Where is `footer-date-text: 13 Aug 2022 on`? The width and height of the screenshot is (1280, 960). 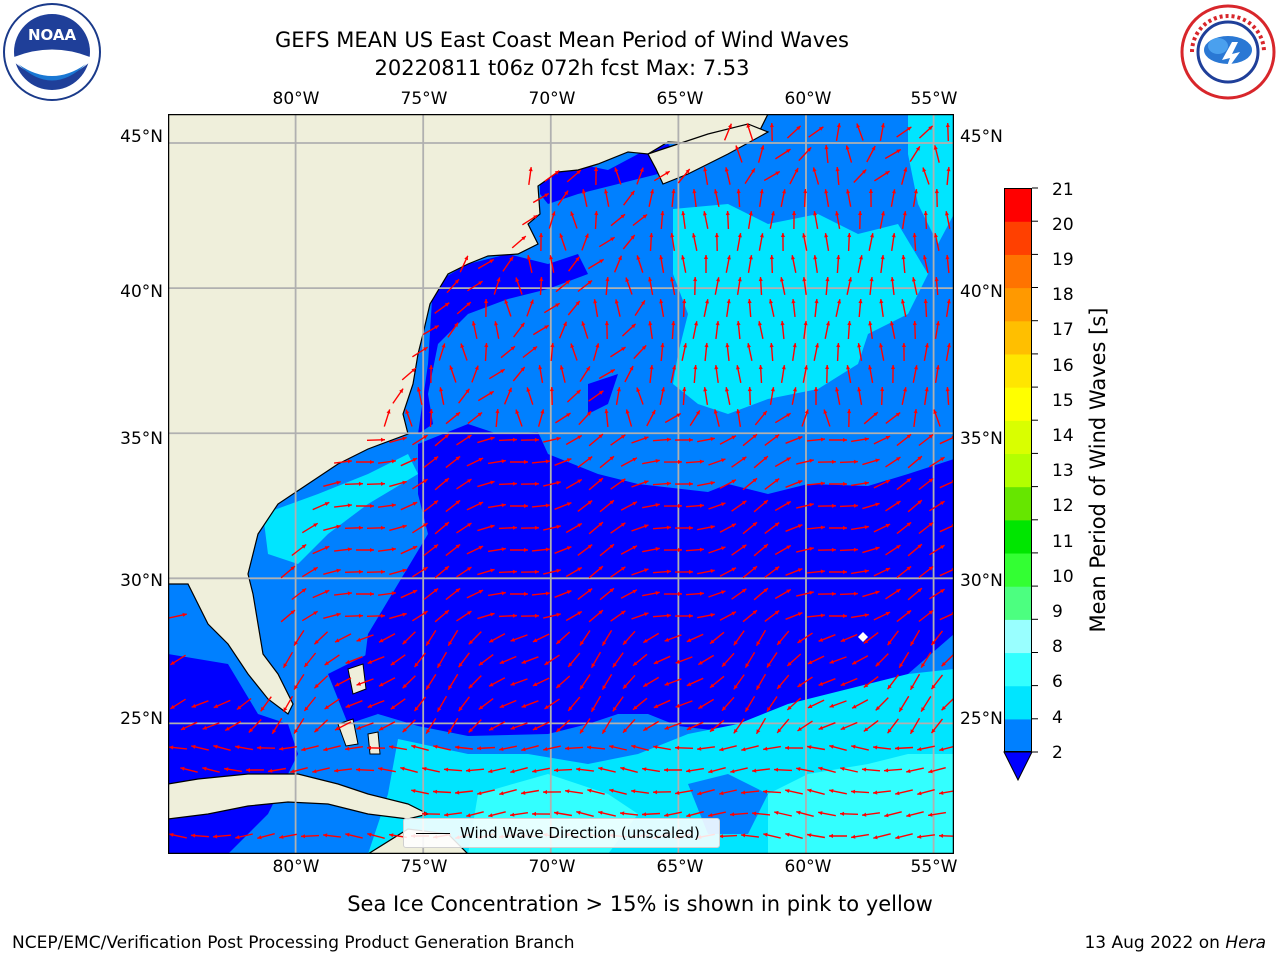 footer-date-text: 13 Aug 2022 on is located at coordinates (1152, 943).